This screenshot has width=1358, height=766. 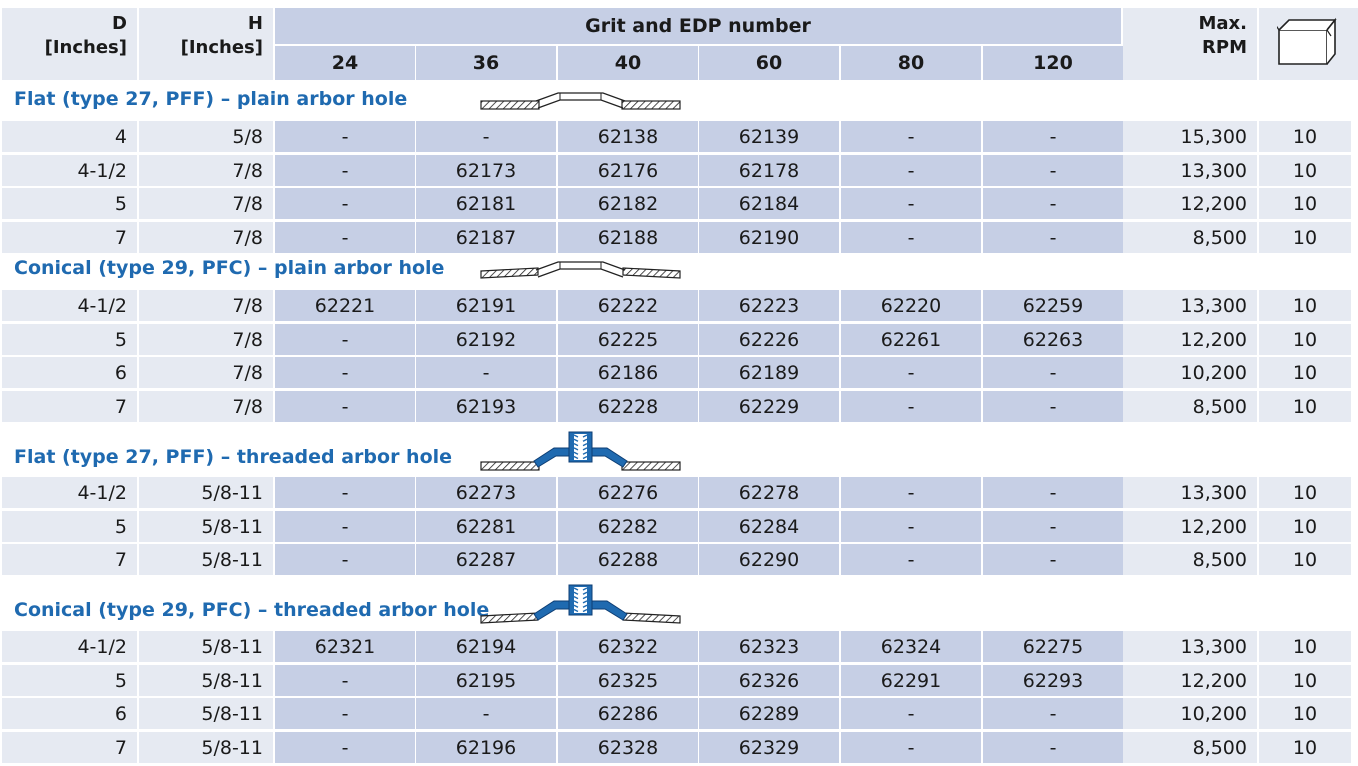 I want to click on rpm-header-label: Max., so click(x=1222, y=23).